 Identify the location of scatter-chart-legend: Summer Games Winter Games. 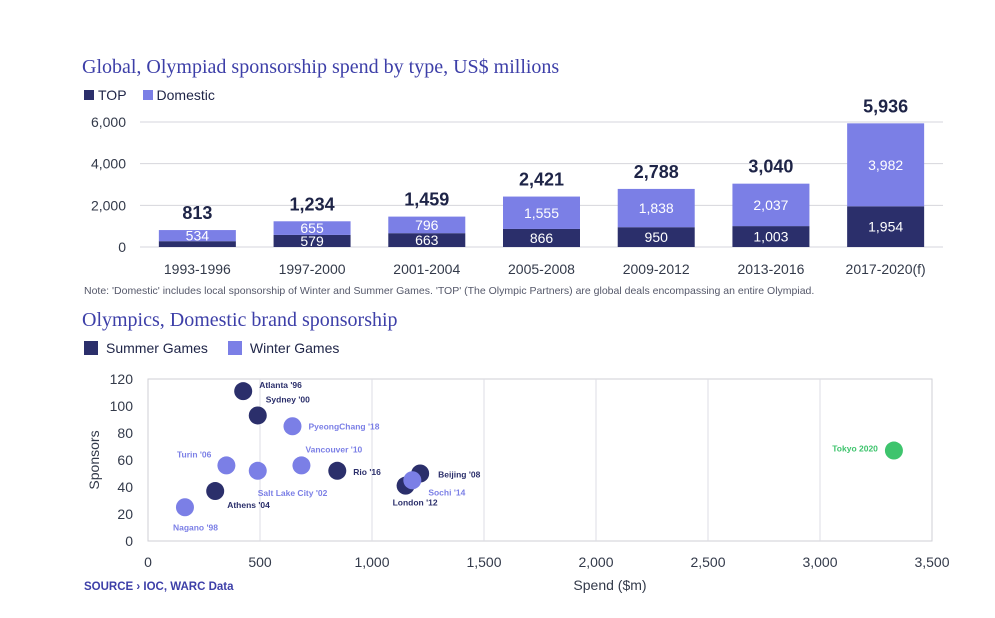
(211, 348).